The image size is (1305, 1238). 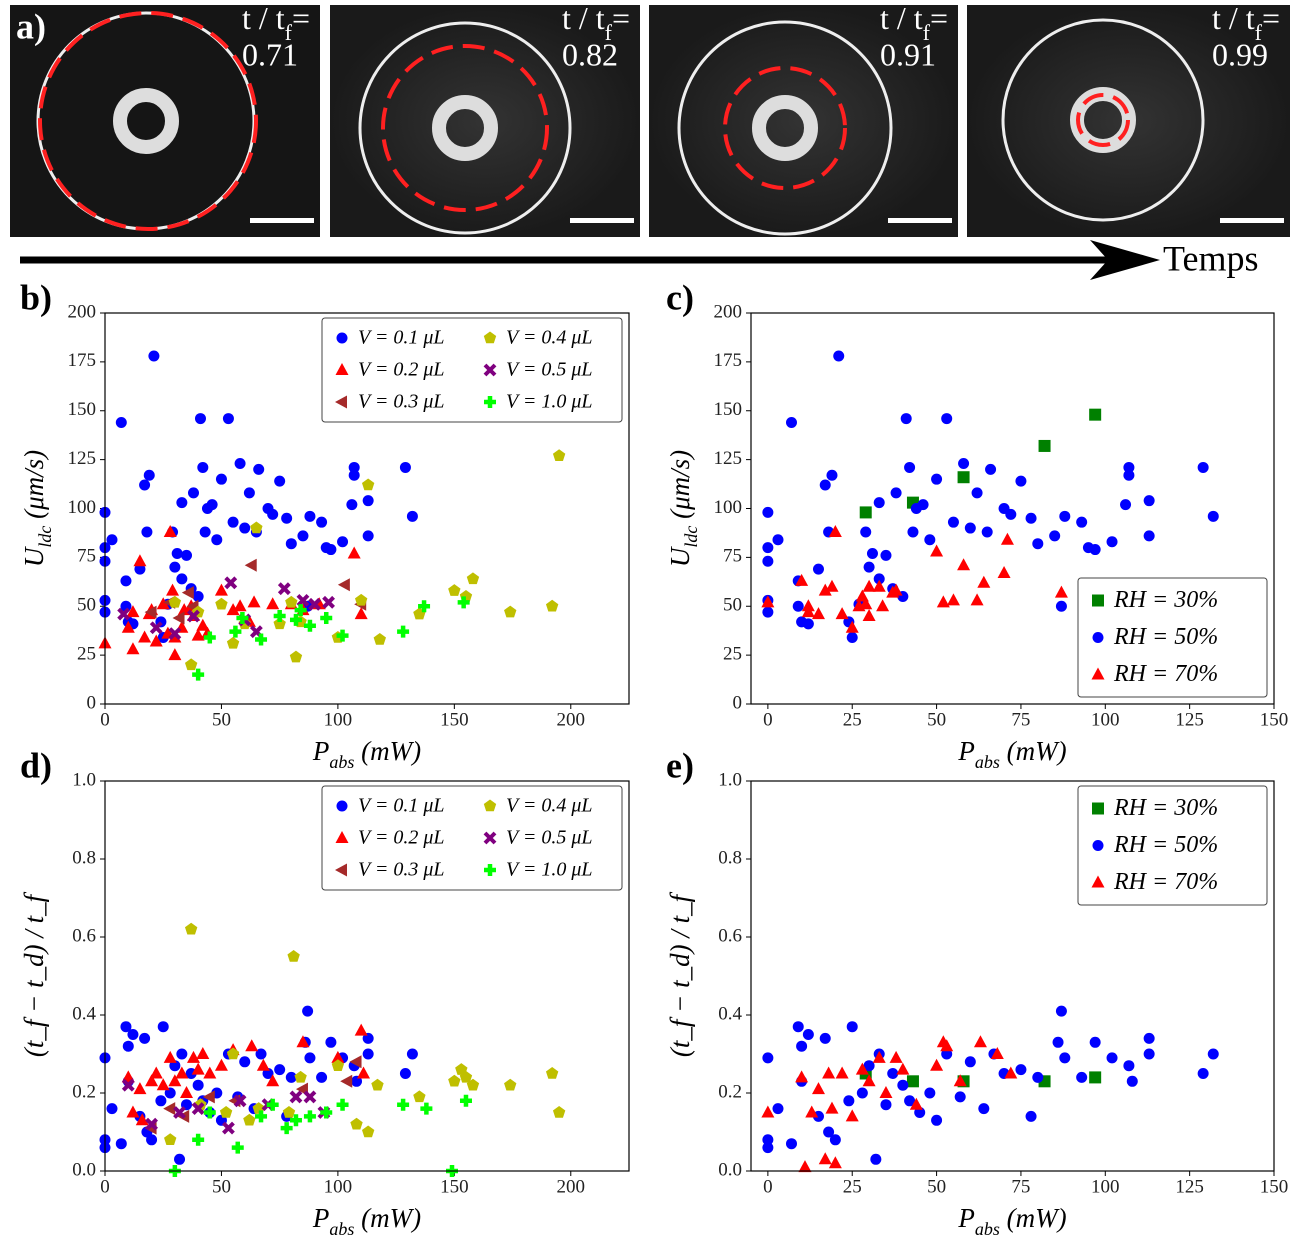 What do you see at coordinates (852, 719) in the screenshot?
I see `x-tick-label: 25` at bounding box center [852, 719].